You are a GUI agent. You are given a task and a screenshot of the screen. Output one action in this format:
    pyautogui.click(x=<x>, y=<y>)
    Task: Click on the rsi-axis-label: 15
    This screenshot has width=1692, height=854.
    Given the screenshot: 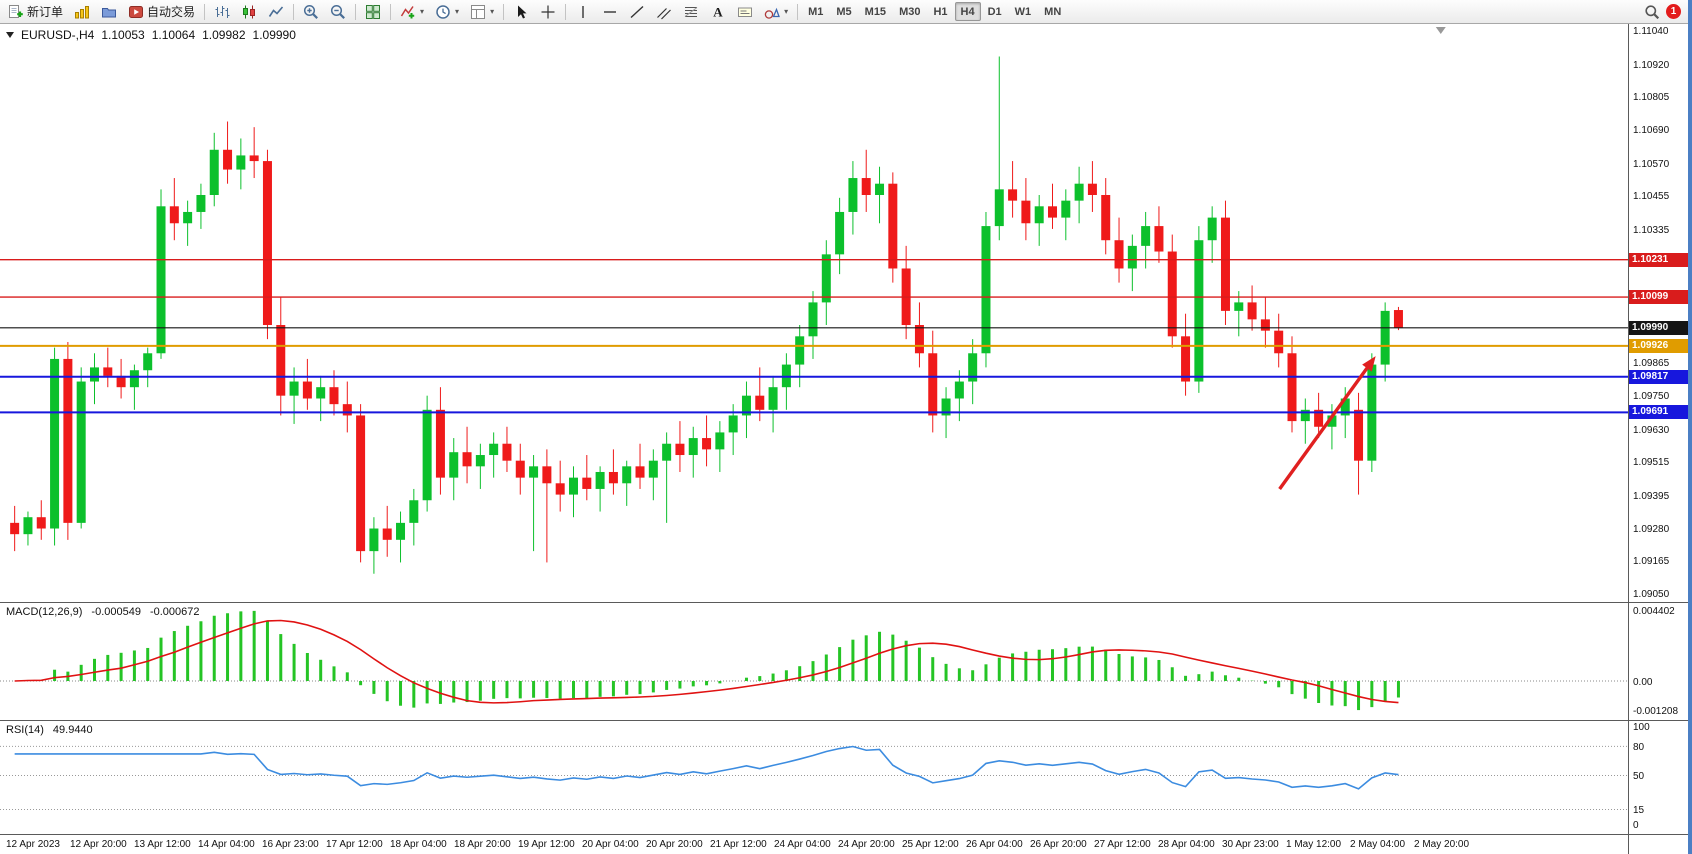 What is the action you would take?
    pyautogui.click(x=1639, y=811)
    